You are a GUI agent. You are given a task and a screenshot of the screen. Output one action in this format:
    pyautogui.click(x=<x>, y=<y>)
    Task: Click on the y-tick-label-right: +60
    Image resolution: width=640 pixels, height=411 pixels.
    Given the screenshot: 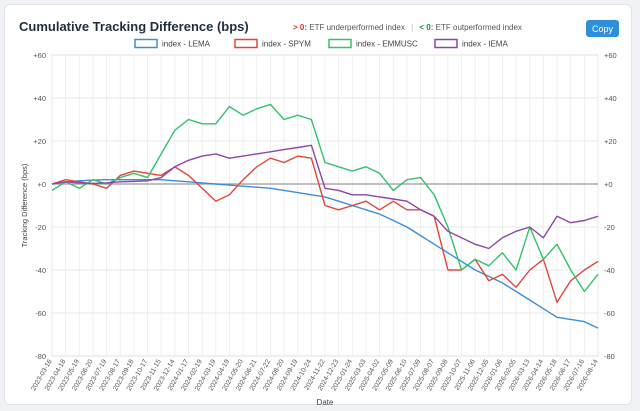 What is the action you would take?
    pyautogui.click(x=610, y=55)
    